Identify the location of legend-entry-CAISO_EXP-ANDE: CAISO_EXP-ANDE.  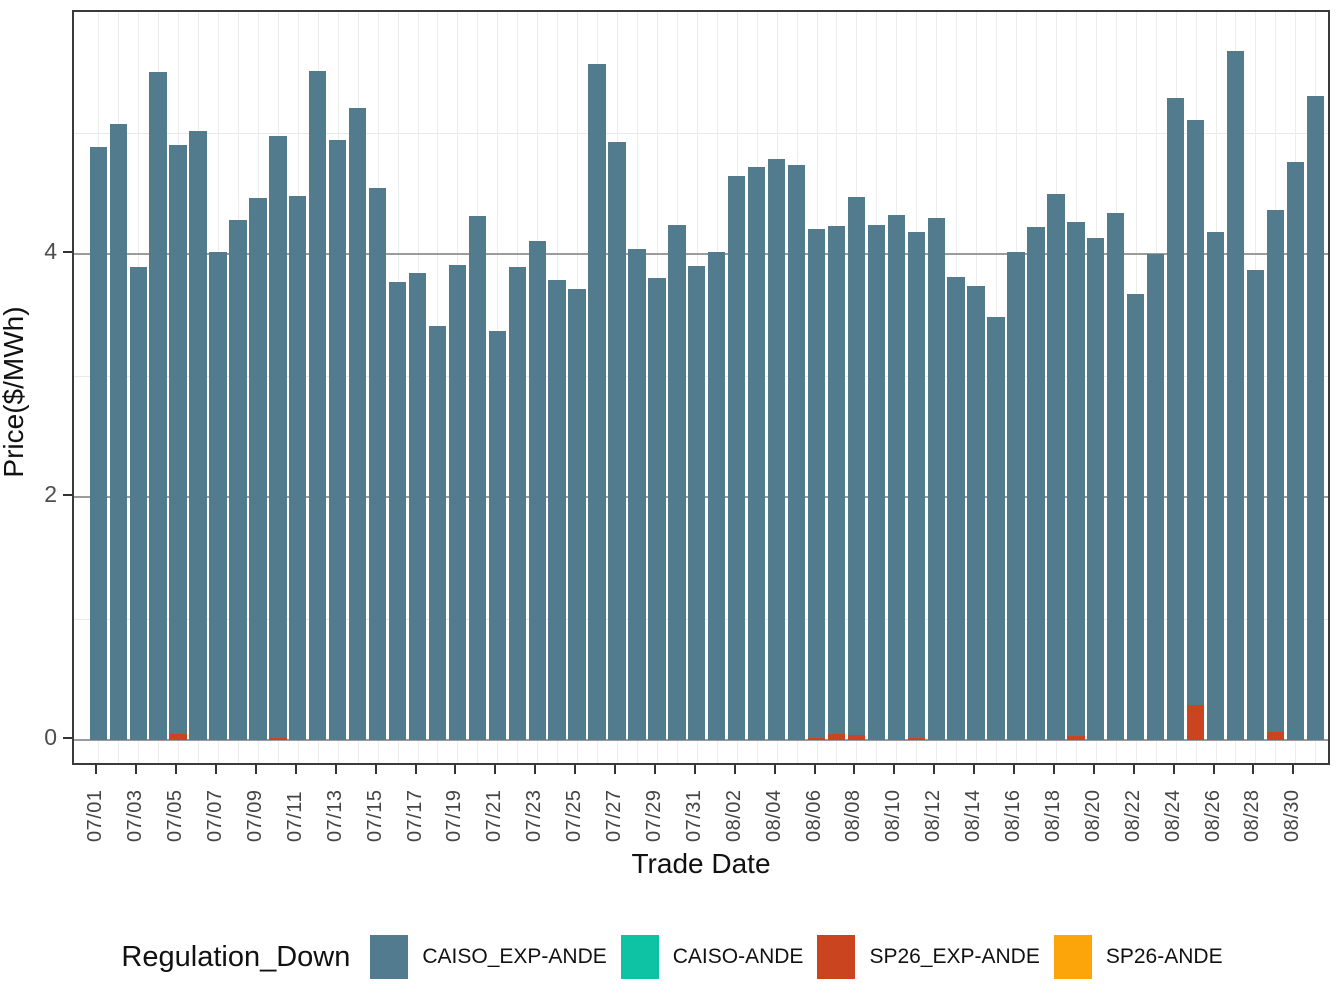
(488, 957).